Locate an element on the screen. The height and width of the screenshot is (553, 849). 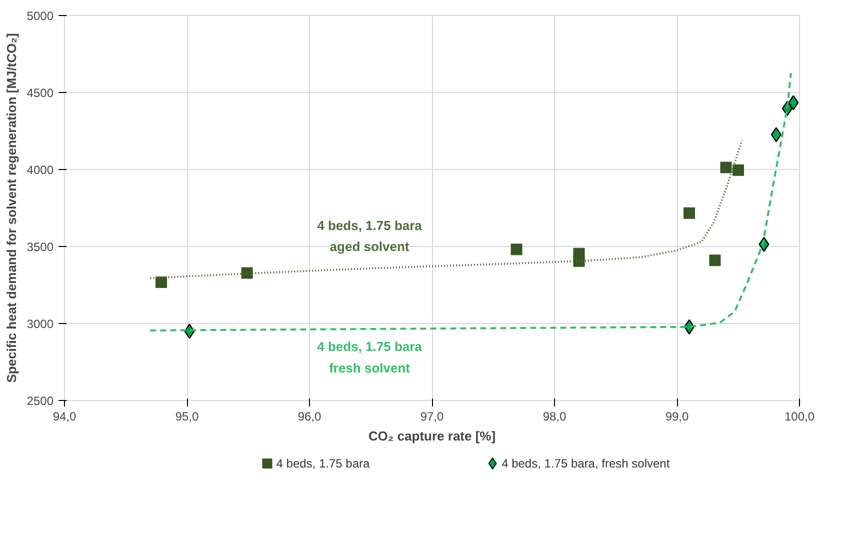
x-tick-label: 96,0 is located at coordinates (310, 417).